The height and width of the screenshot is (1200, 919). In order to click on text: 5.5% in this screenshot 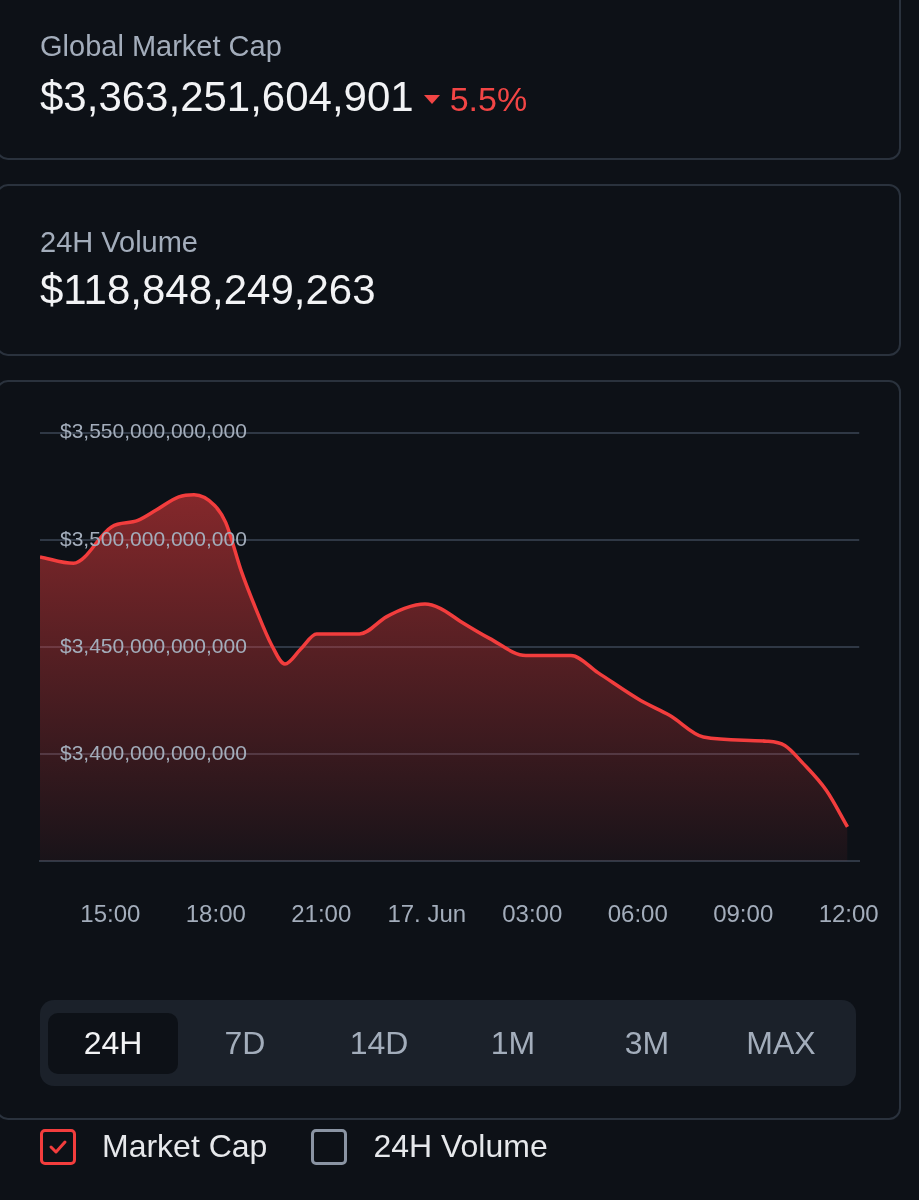, I will do `click(488, 99)`.